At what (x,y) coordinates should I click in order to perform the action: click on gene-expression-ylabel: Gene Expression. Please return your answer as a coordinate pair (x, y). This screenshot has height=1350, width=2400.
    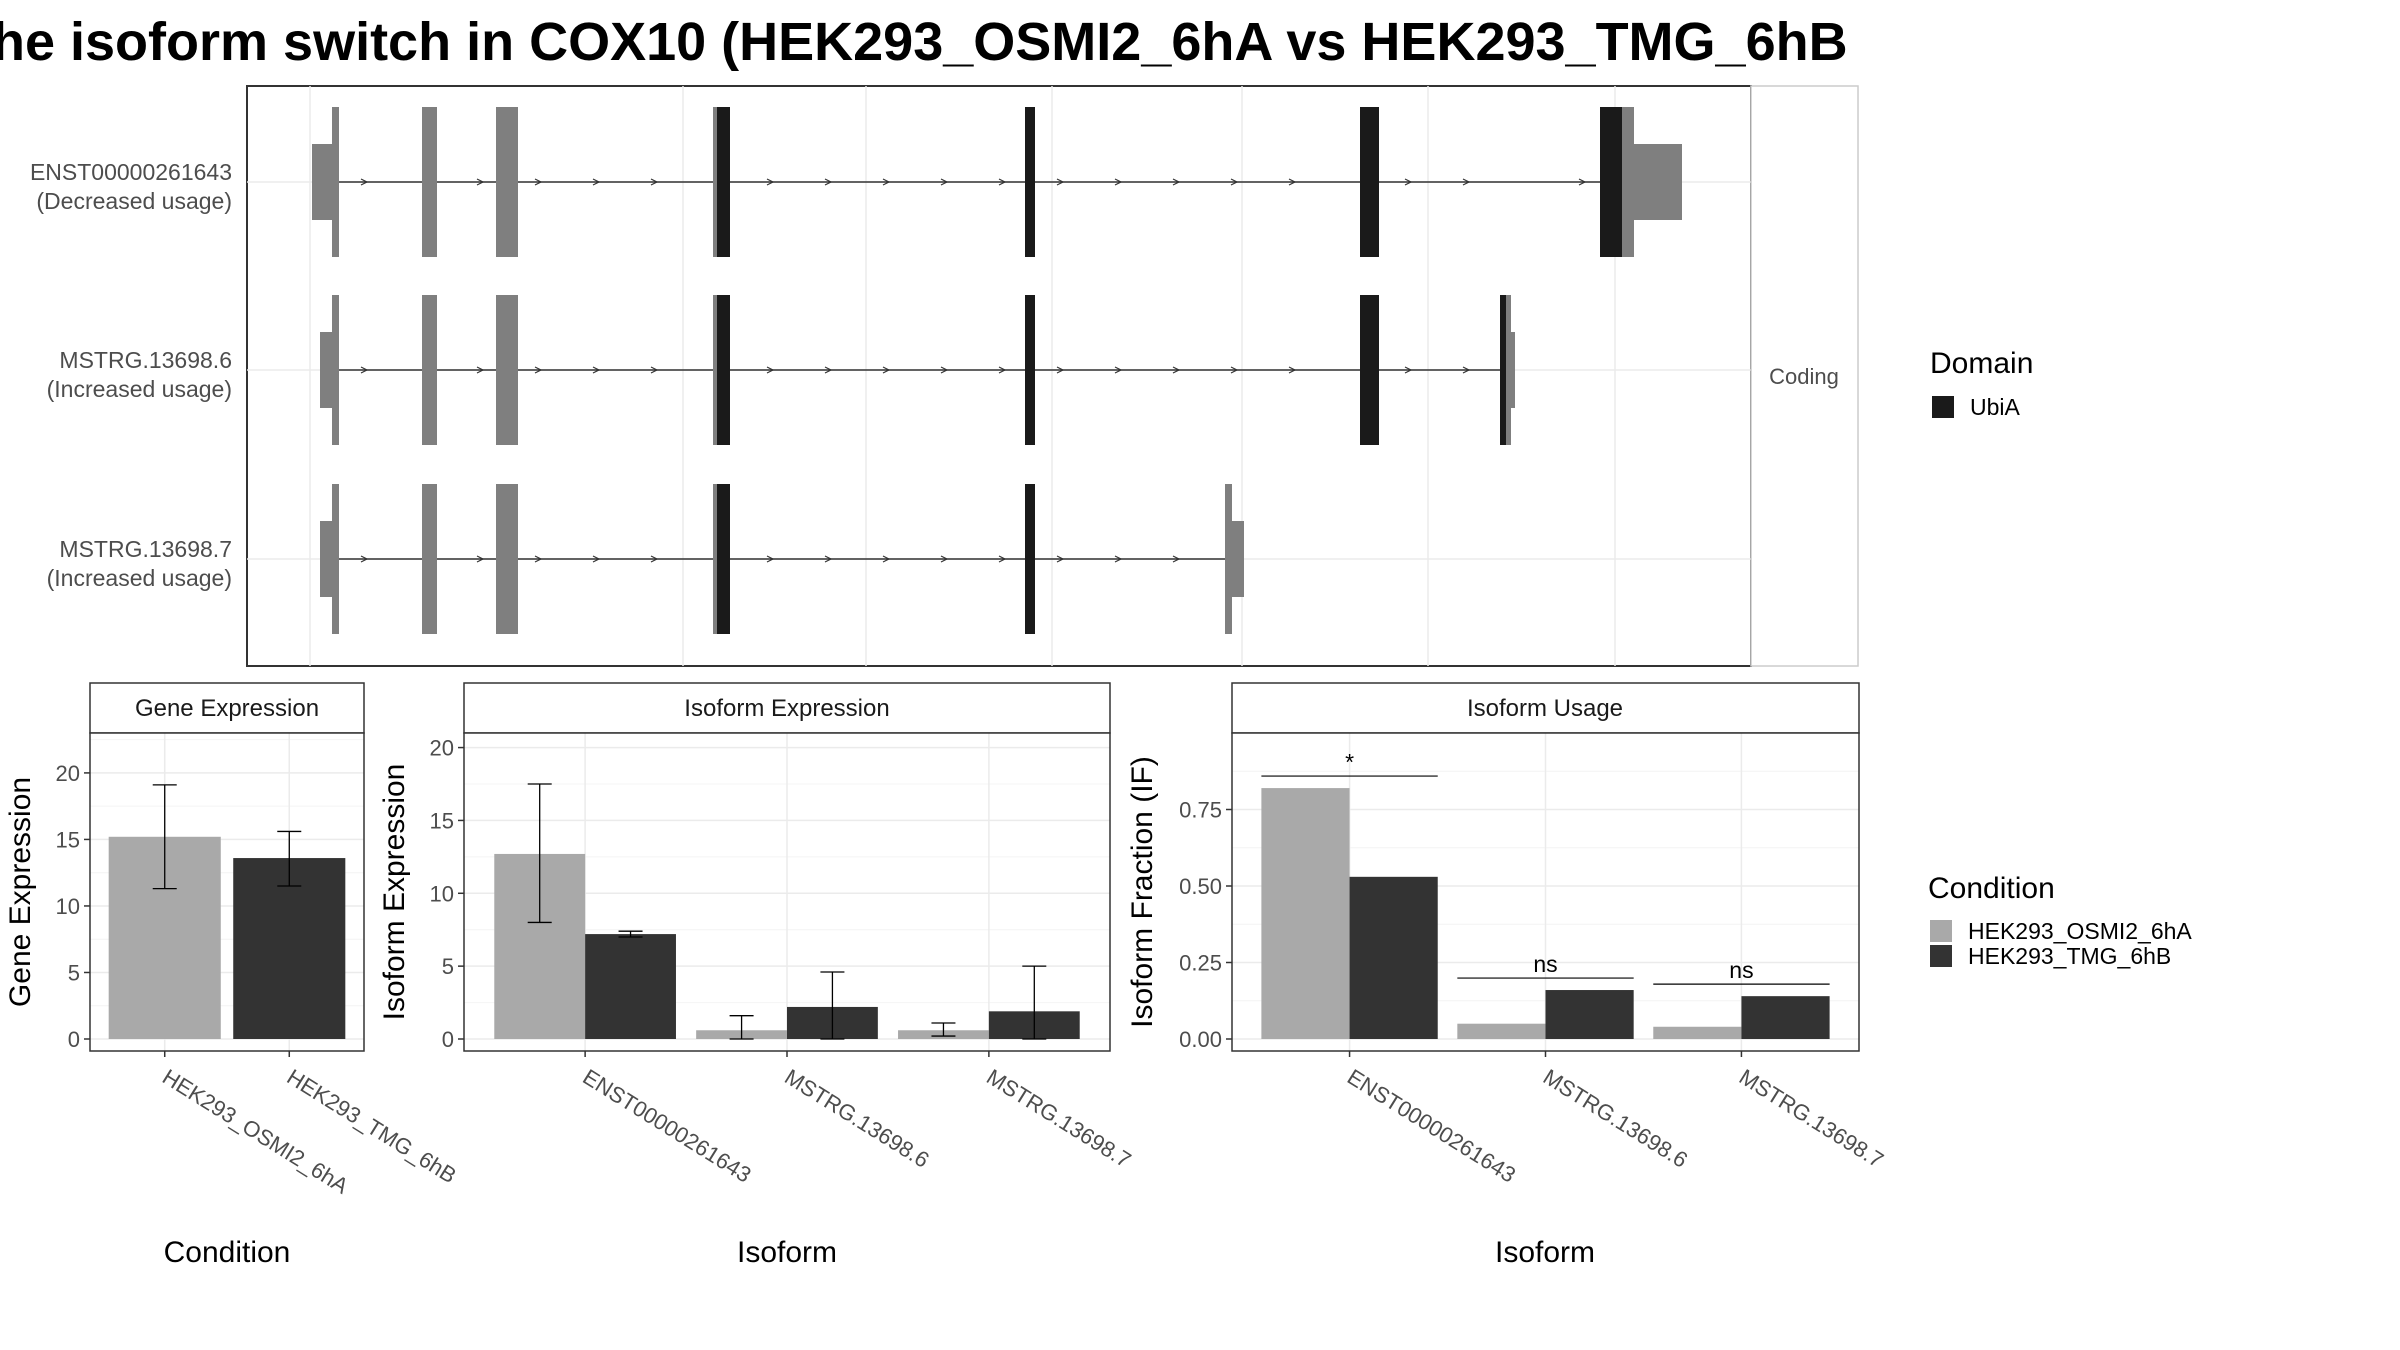
    Looking at the image, I should click on (20, 892).